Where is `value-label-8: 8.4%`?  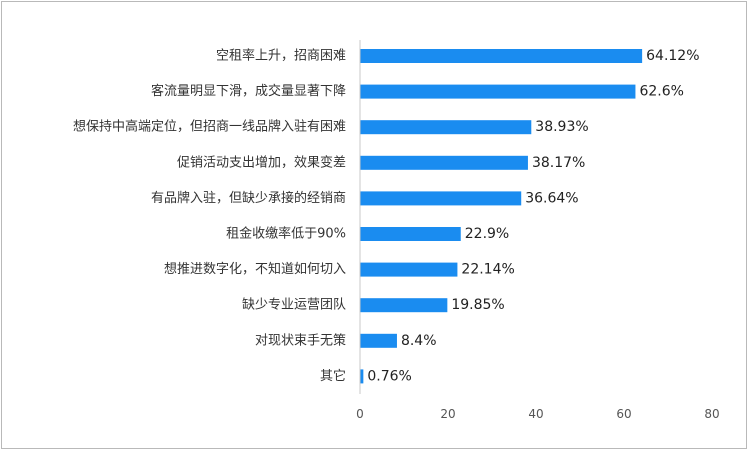 value-label-8: 8.4% is located at coordinates (419, 341).